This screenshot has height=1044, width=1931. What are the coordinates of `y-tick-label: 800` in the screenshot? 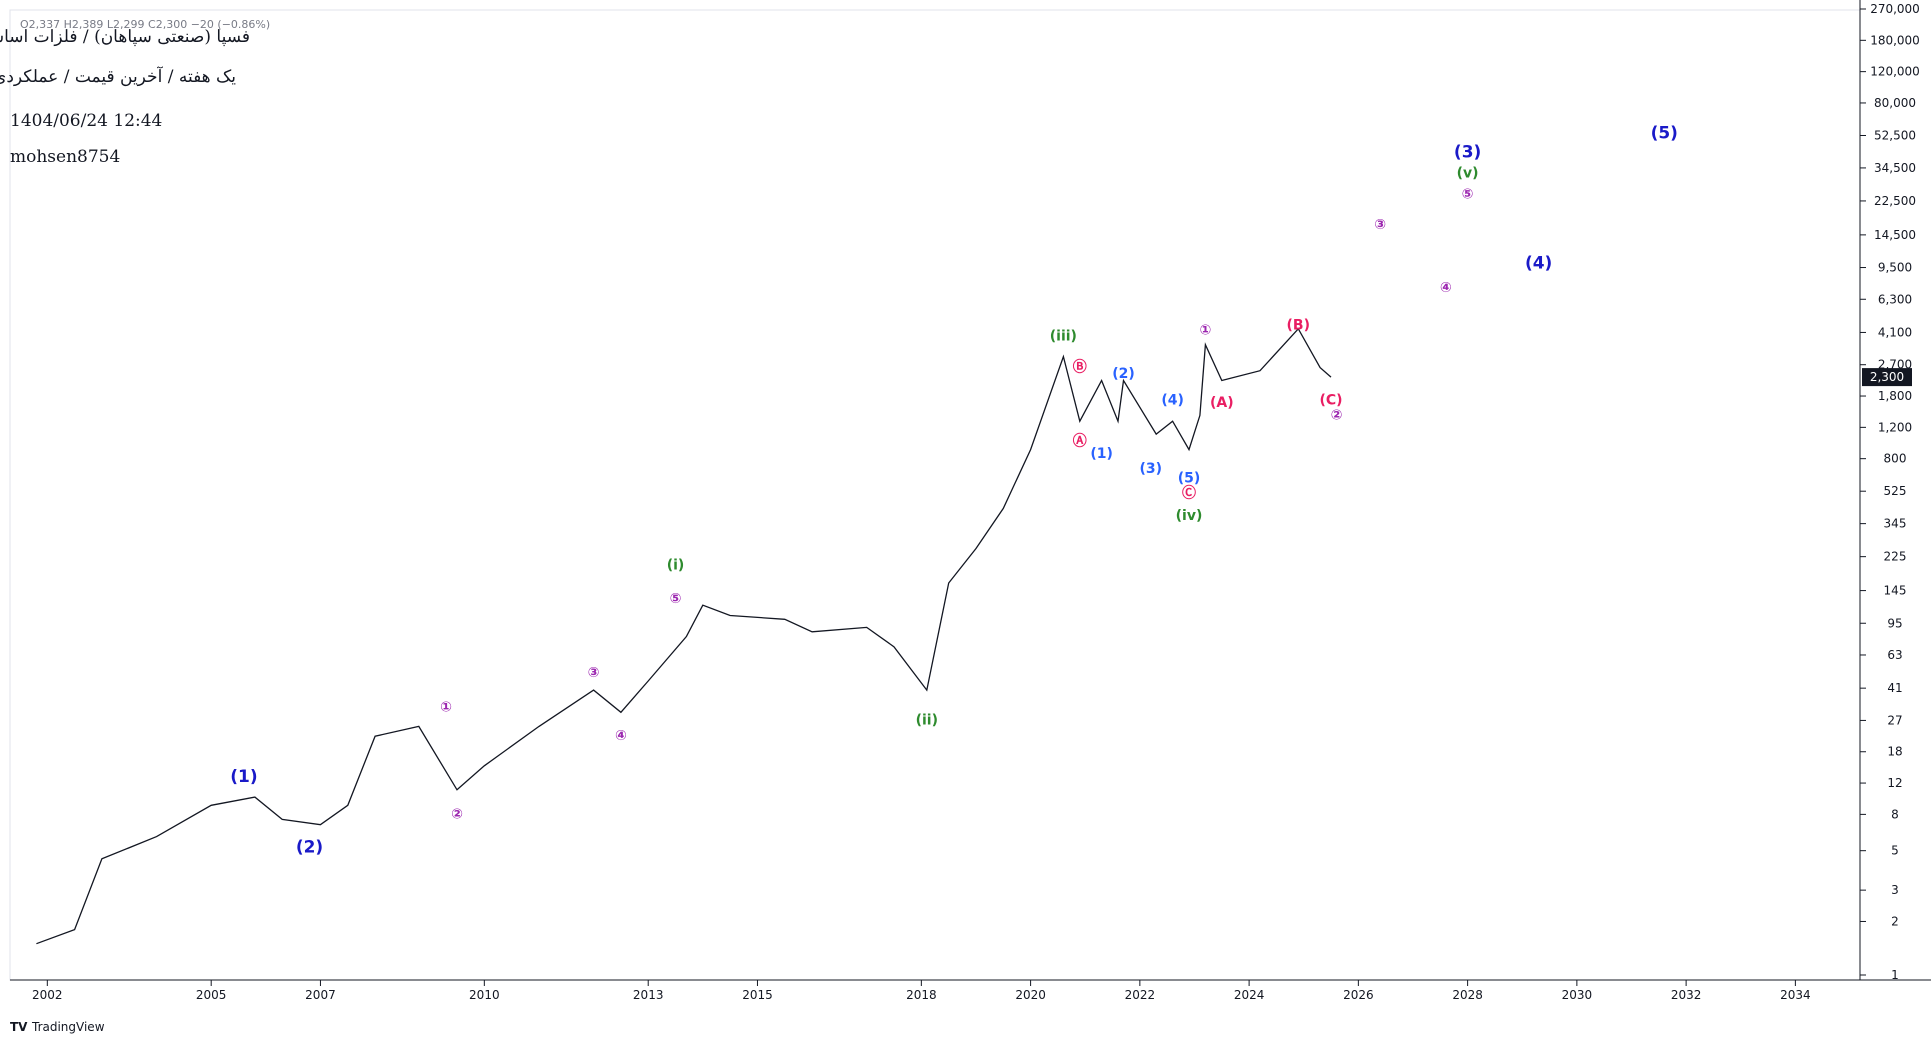 It's located at (1895, 459).